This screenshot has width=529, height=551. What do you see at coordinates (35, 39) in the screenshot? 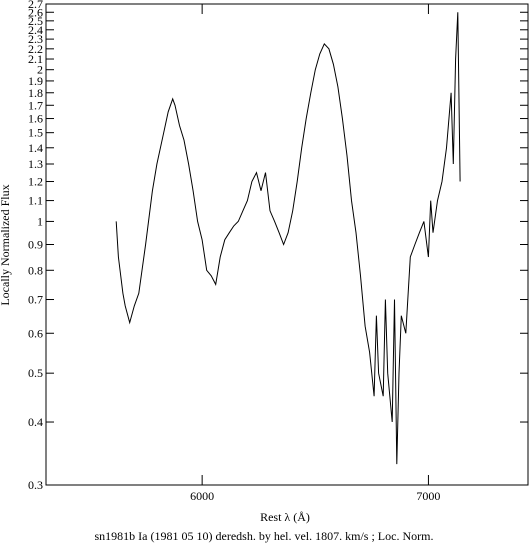
I see `y-tick-label: 2.3` at bounding box center [35, 39].